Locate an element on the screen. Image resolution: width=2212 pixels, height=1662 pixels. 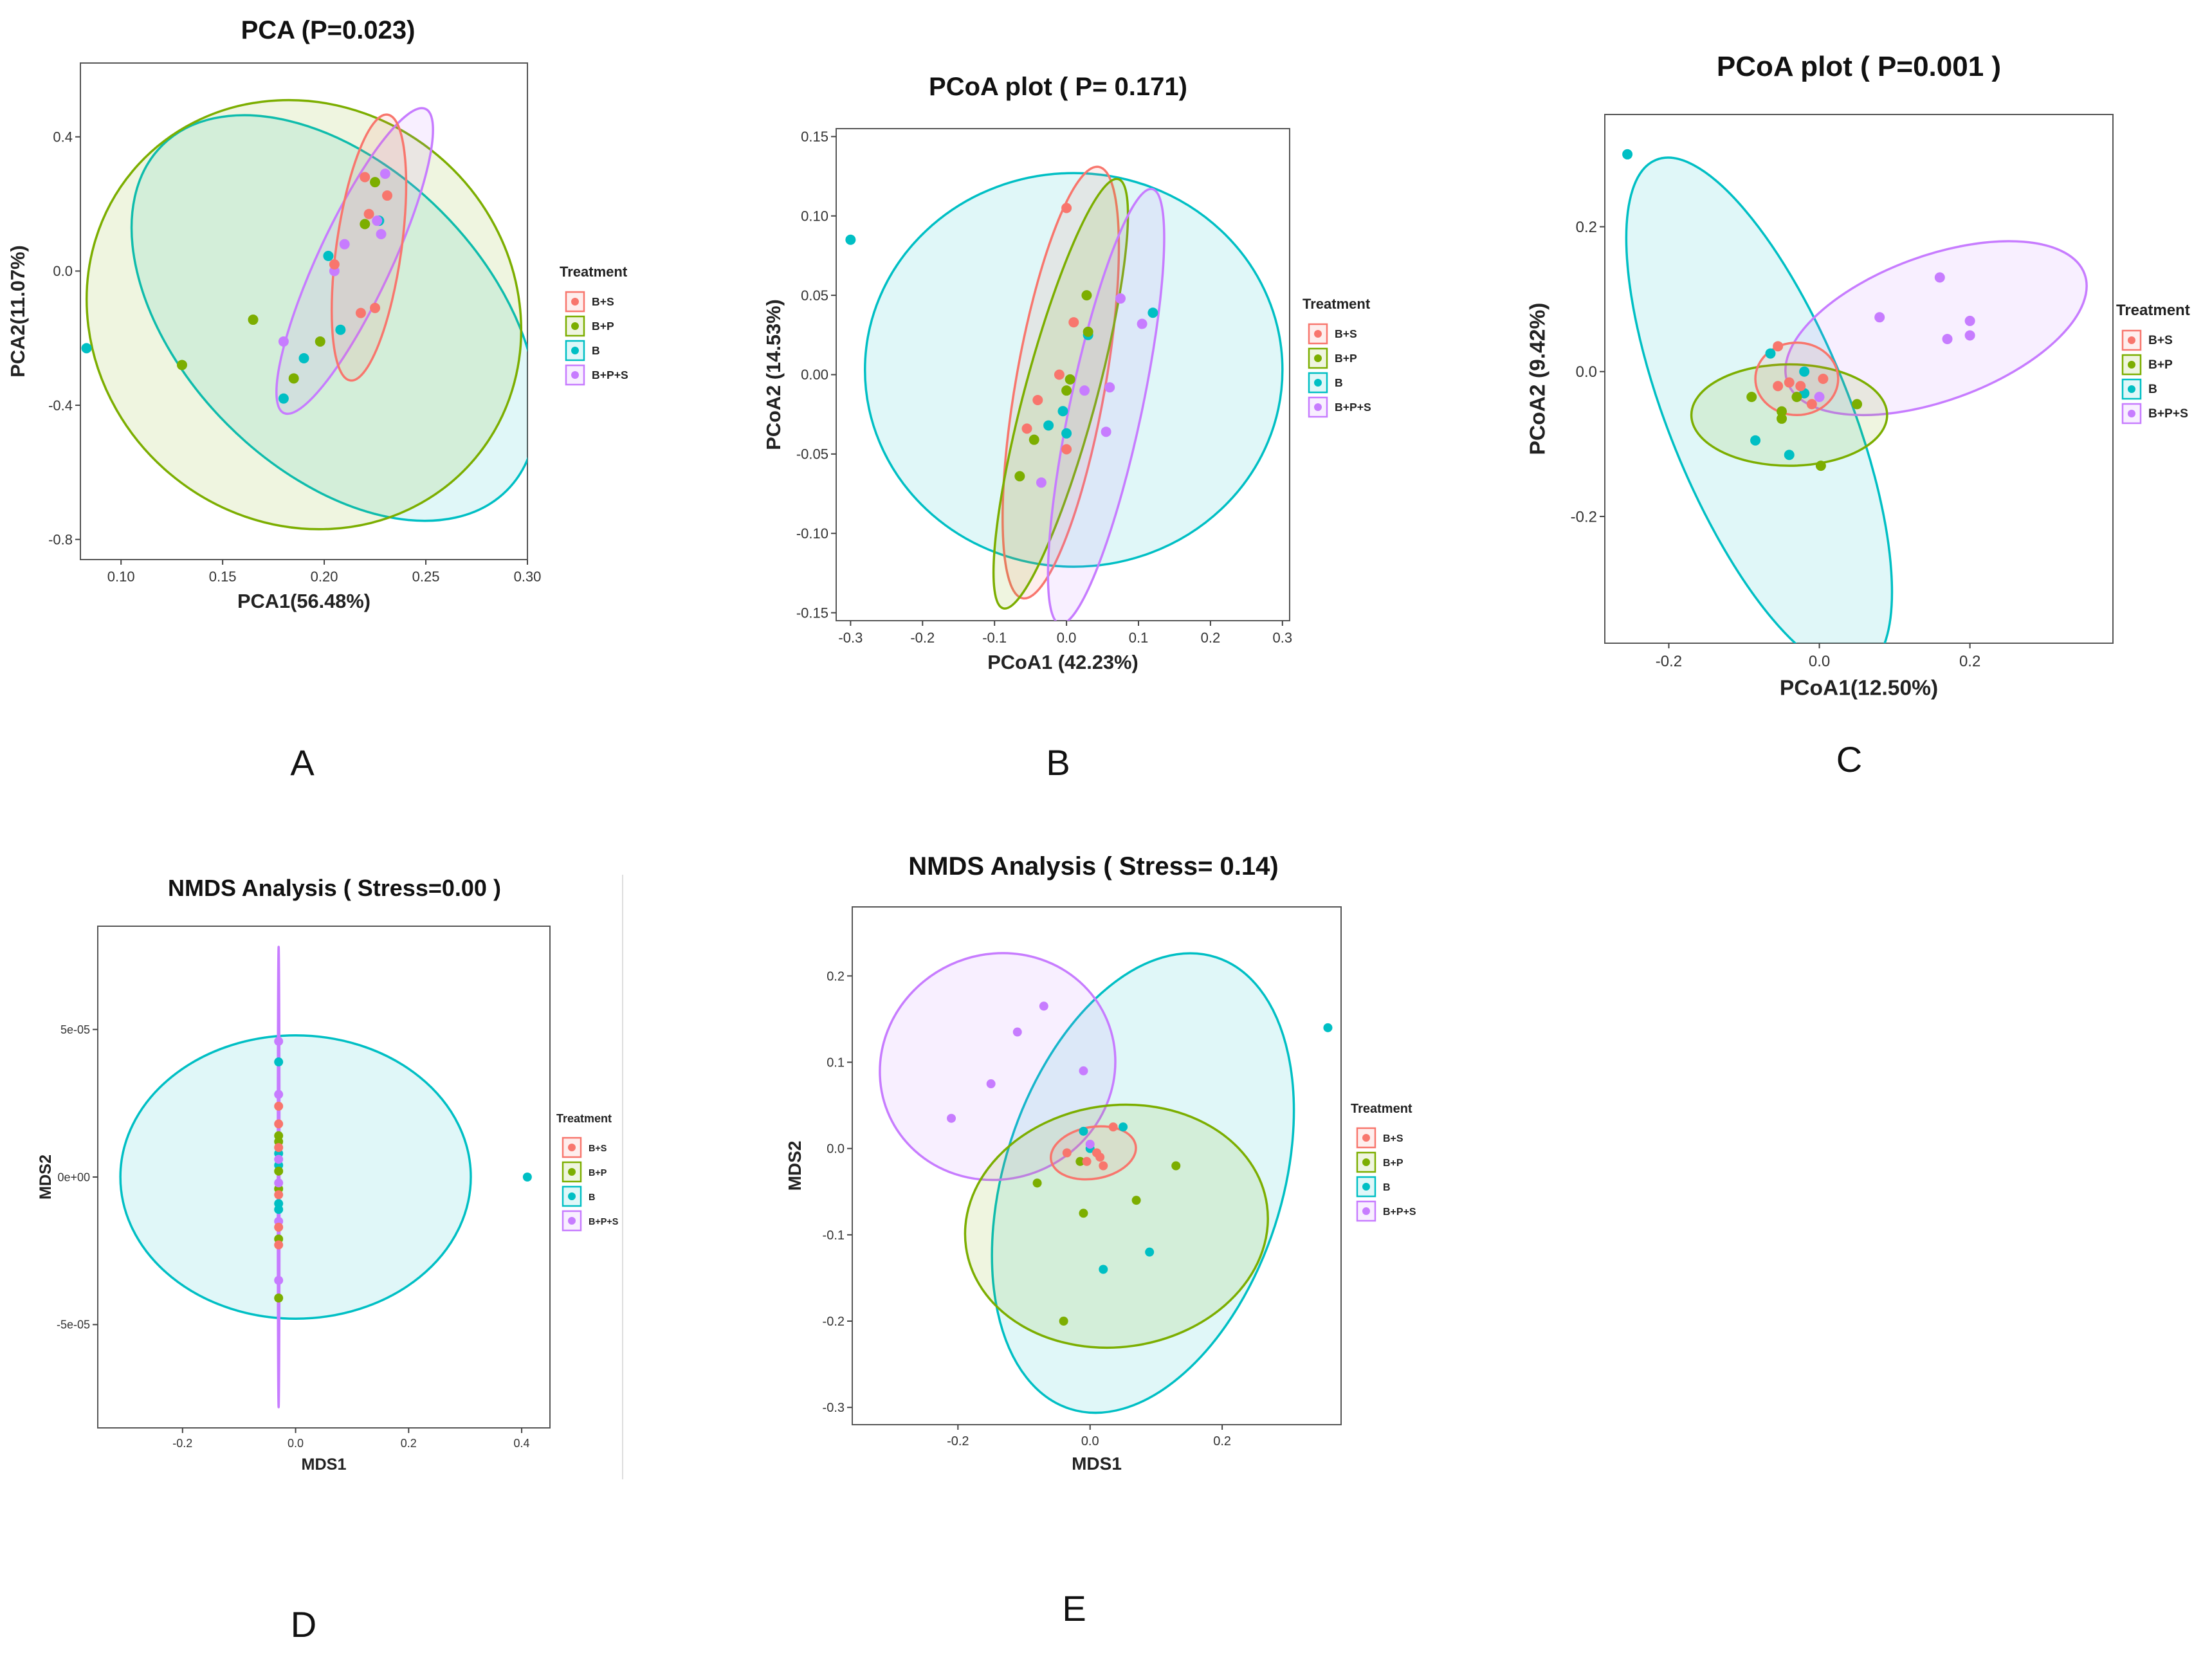
y-tick-label: -0.10 is located at coordinates (812, 533).